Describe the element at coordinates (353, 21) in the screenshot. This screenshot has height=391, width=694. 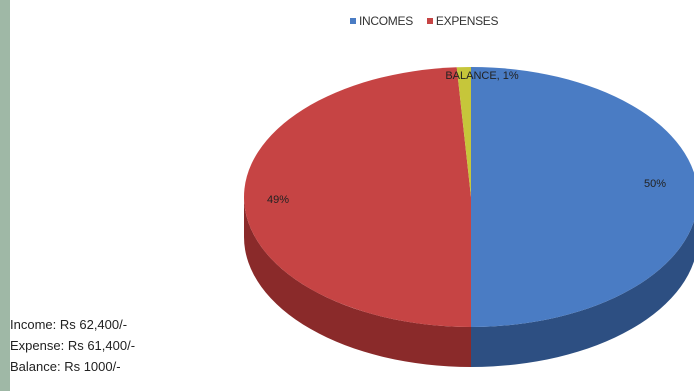
I see `legend-swatch-incomes` at that location.